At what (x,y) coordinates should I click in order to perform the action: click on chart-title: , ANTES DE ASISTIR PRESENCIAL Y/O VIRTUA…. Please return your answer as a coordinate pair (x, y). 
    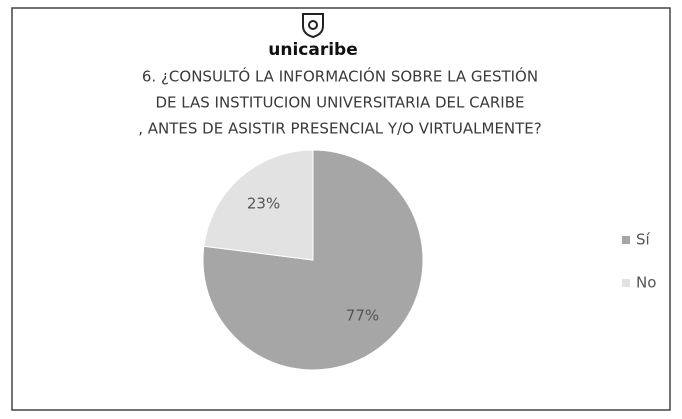
    Looking at the image, I should click on (340, 129).